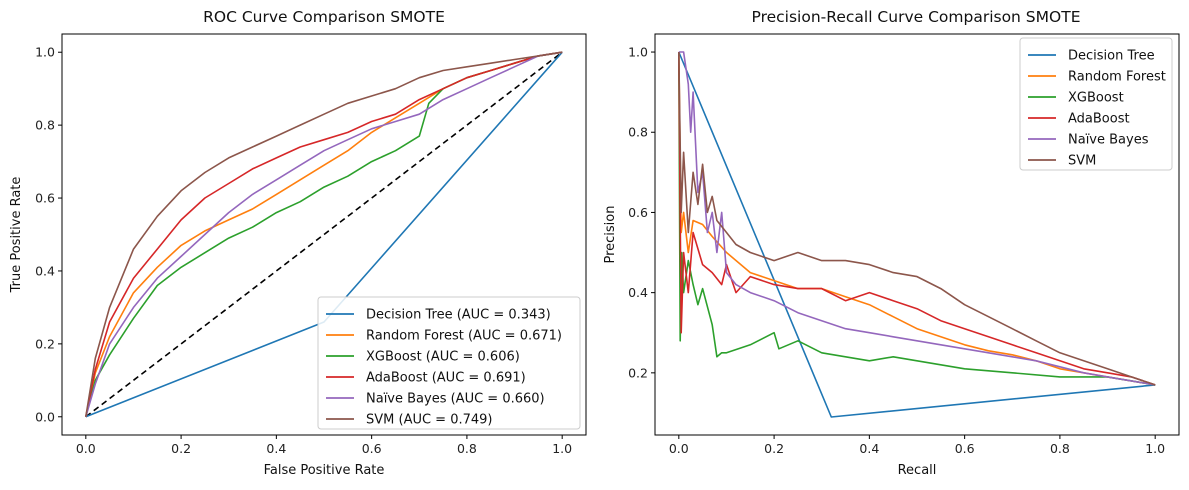  I want to click on roc-legend-box, so click(449, 363).